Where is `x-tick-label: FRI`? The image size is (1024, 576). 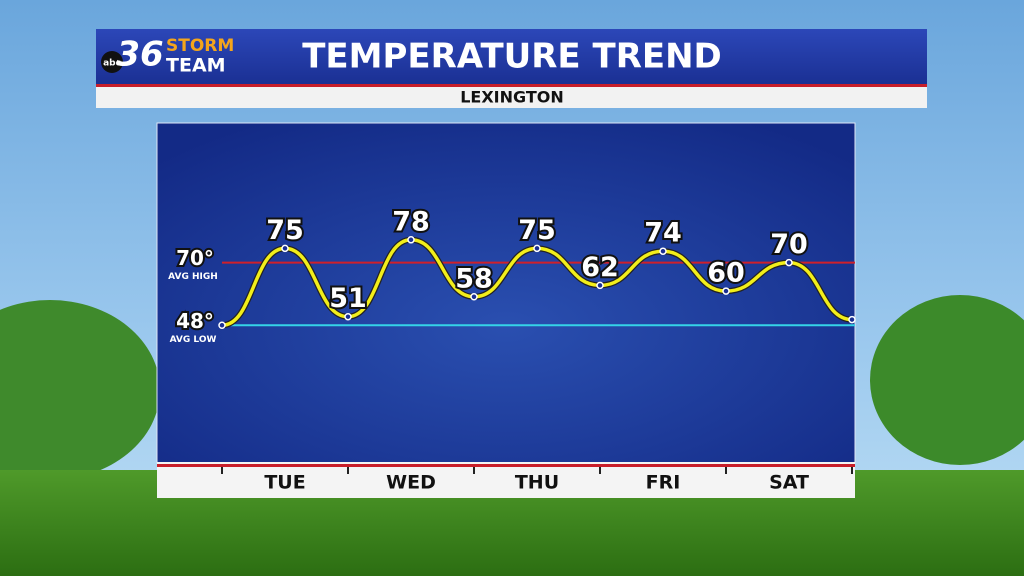 x-tick-label: FRI is located at coordinates (663, 483).